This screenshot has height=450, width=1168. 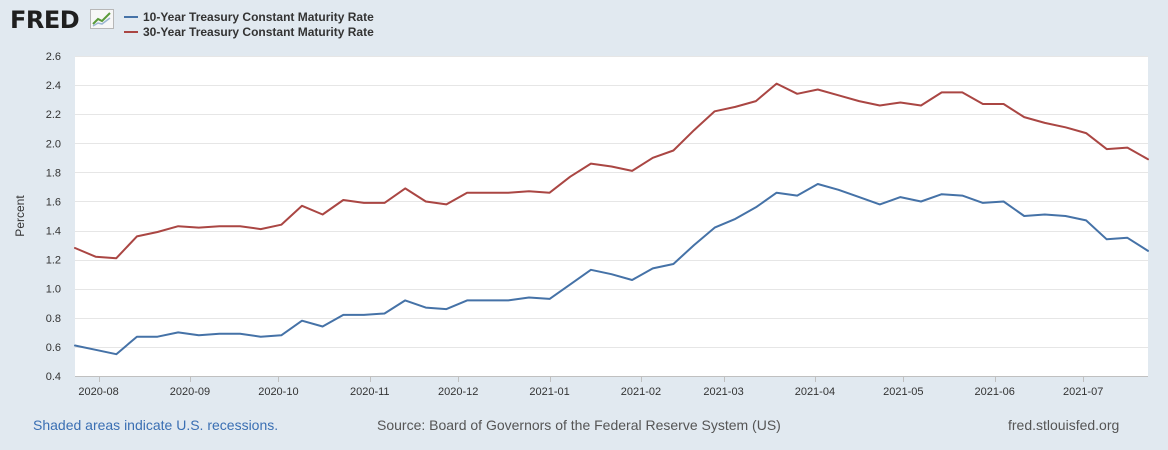 I want to click on x-tick-label: 2021-03, so click(x=723, y=392).